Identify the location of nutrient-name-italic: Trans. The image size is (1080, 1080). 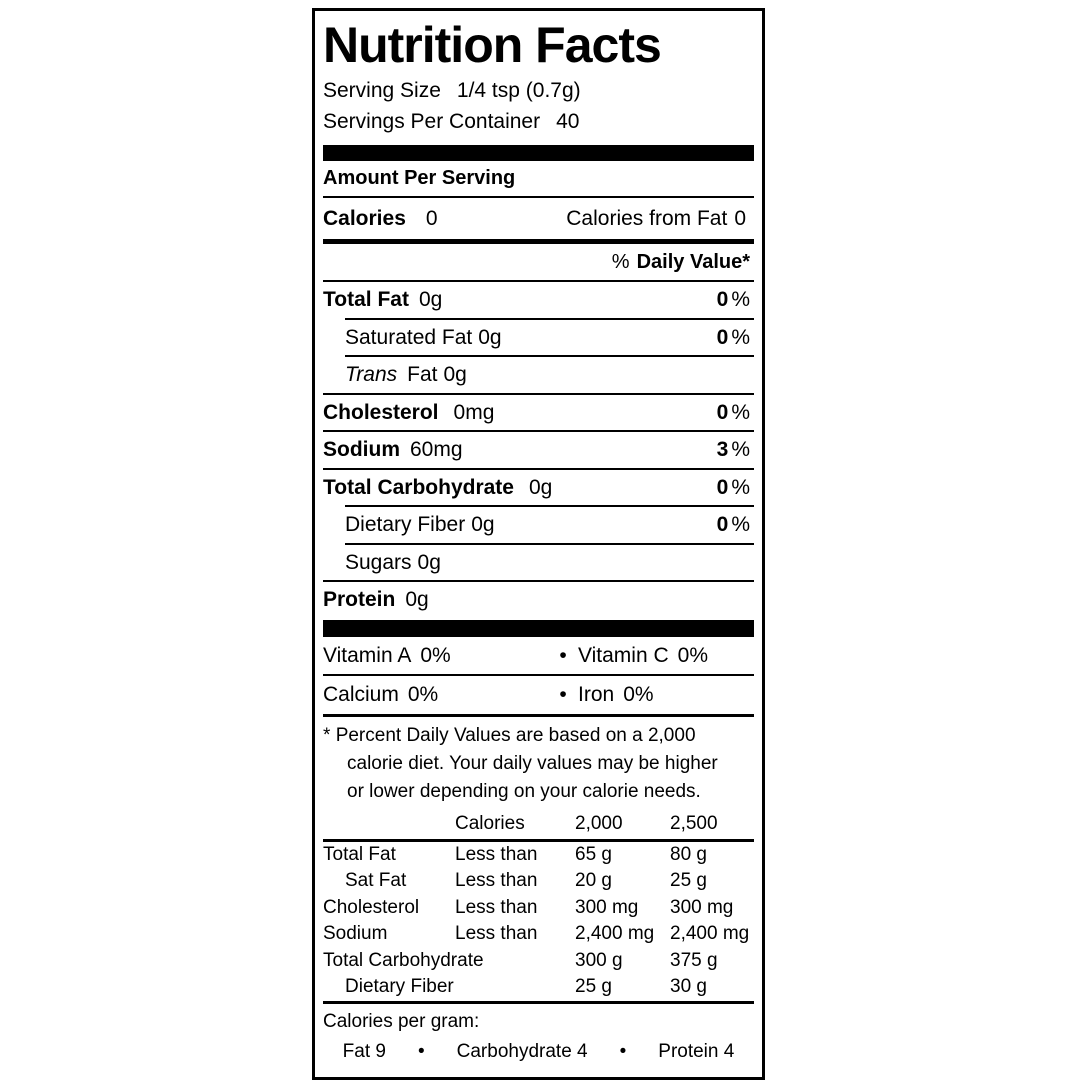
(371, 374).